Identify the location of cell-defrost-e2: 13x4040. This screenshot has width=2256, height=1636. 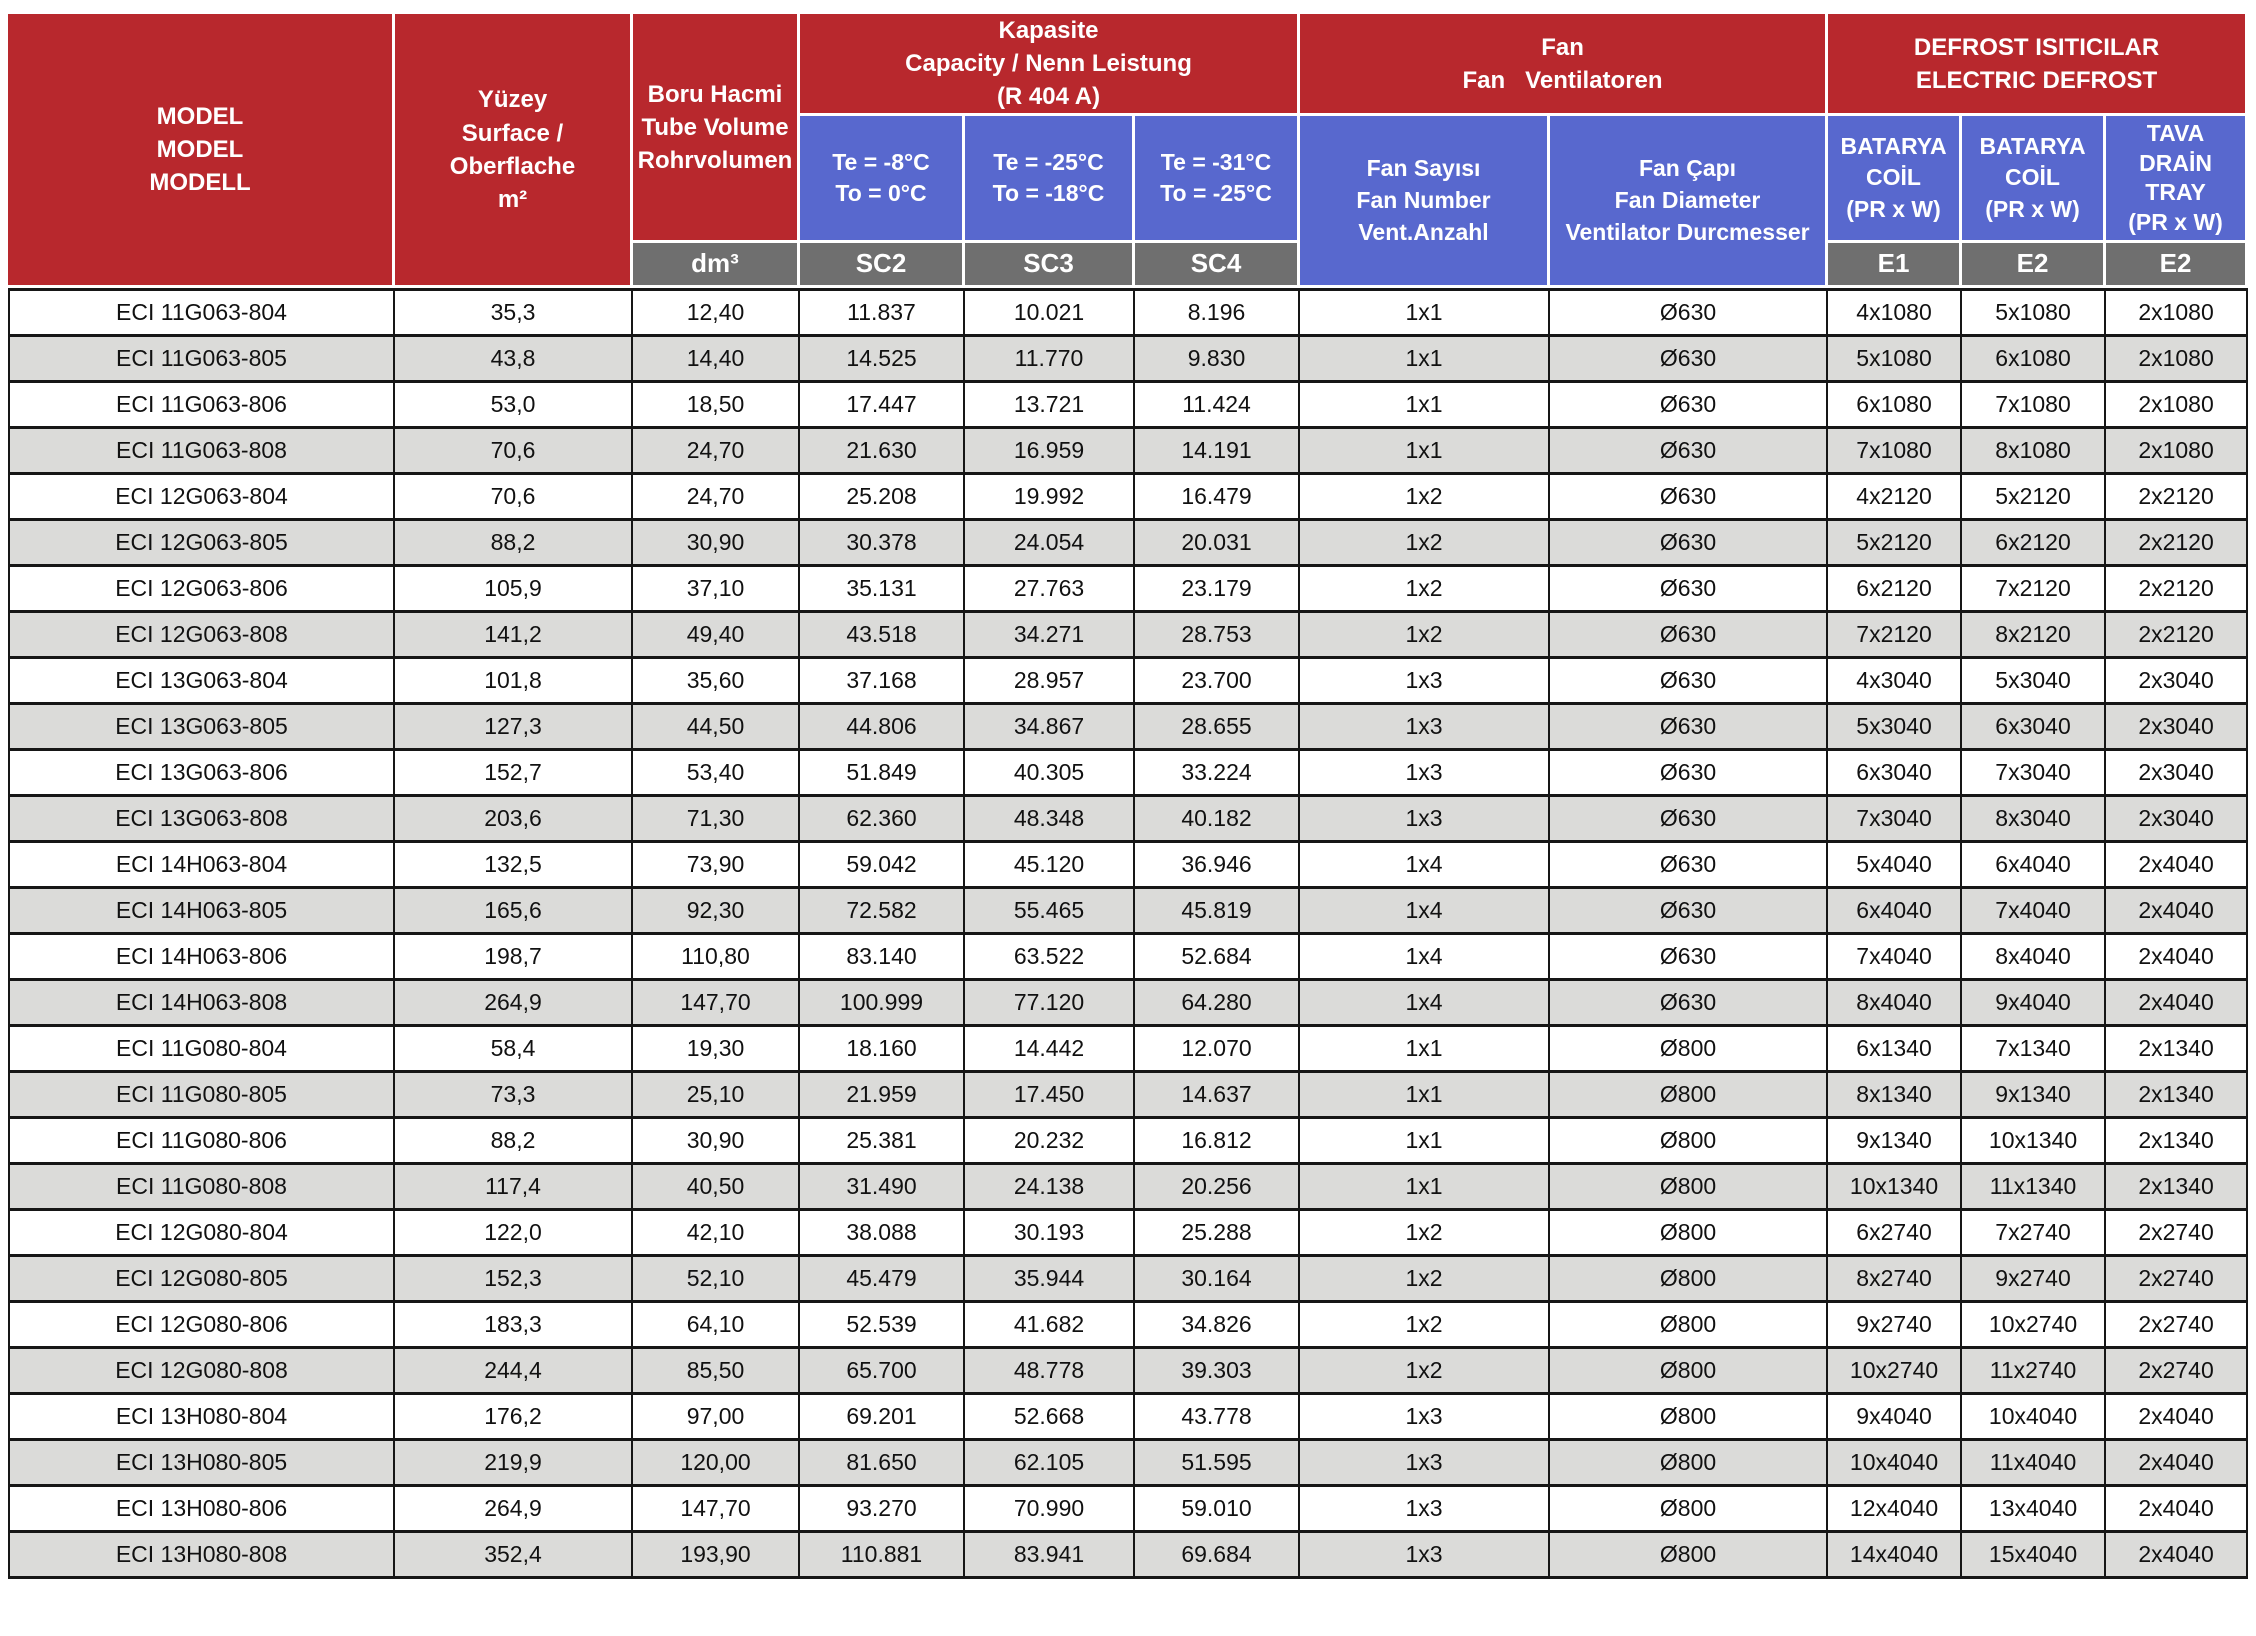
(2034, 1510).